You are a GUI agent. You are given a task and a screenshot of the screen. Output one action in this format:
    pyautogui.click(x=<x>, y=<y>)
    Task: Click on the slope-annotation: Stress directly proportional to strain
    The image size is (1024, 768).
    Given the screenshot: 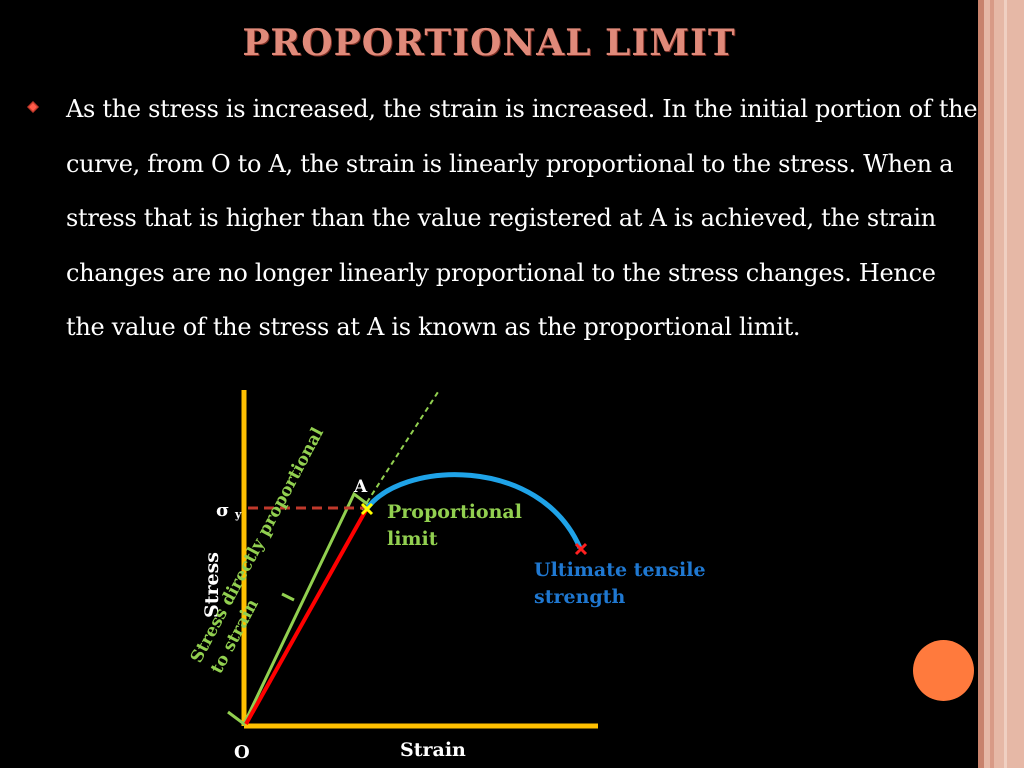 What is the action you would take?
    pyautogui.click(x=258, y=550)
    